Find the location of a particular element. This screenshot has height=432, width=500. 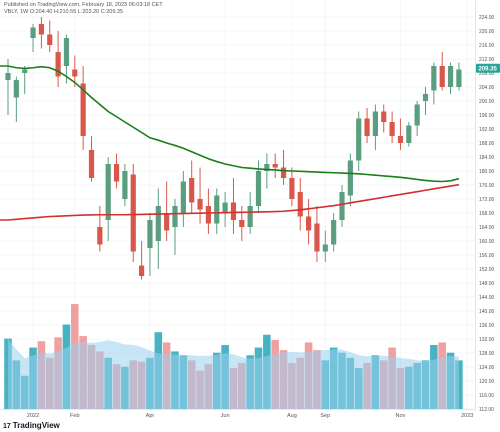

y-tick-label: 220.00 is located at coordinates (487, 32).